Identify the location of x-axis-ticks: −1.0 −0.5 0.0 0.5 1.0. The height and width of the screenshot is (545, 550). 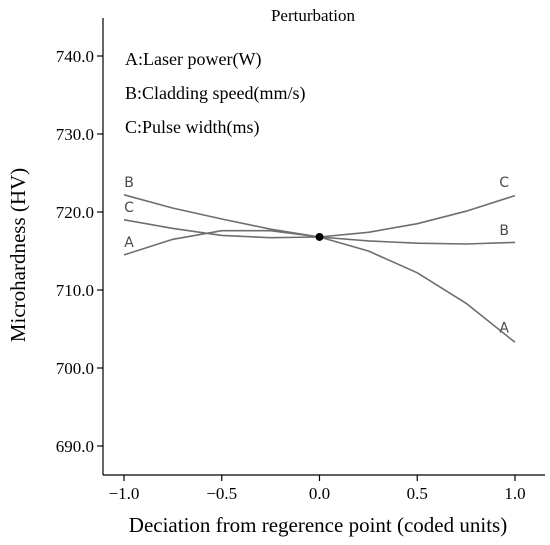
(317, 489).